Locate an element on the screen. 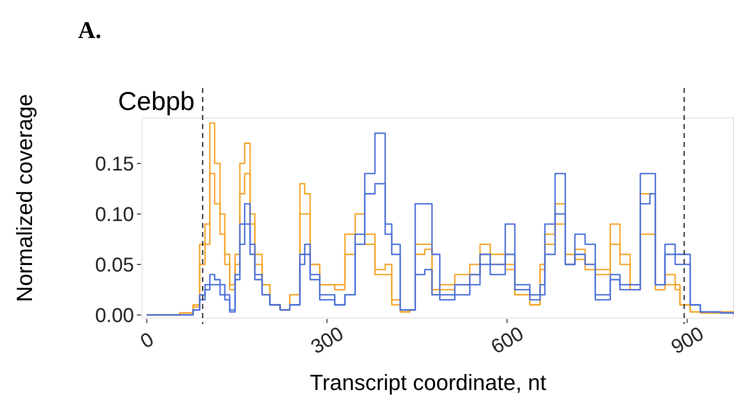 The width and height of the screenshot is (734, 402). y-tick-label: 0.05 is located at coordinates (114, 265).